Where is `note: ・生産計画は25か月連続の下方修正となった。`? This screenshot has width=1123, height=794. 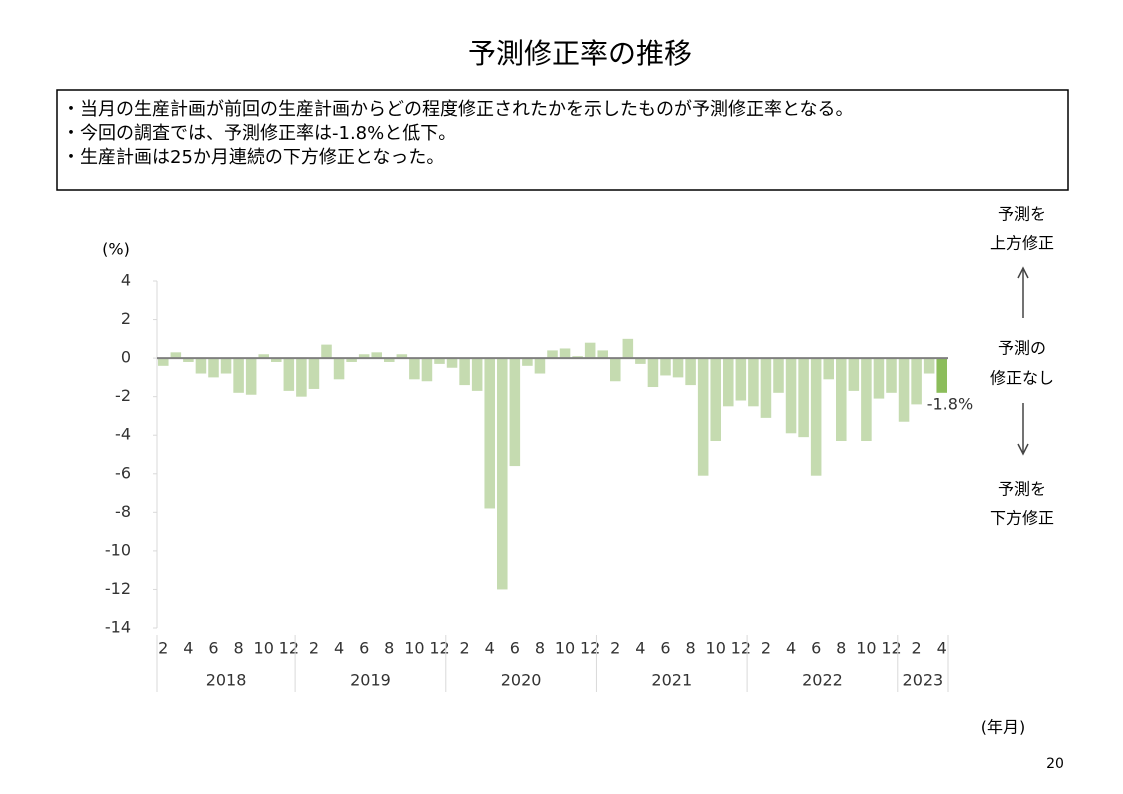 note: ・生産計画は25か月連続の下方修正となった。 is located at coordinates (253, 157).